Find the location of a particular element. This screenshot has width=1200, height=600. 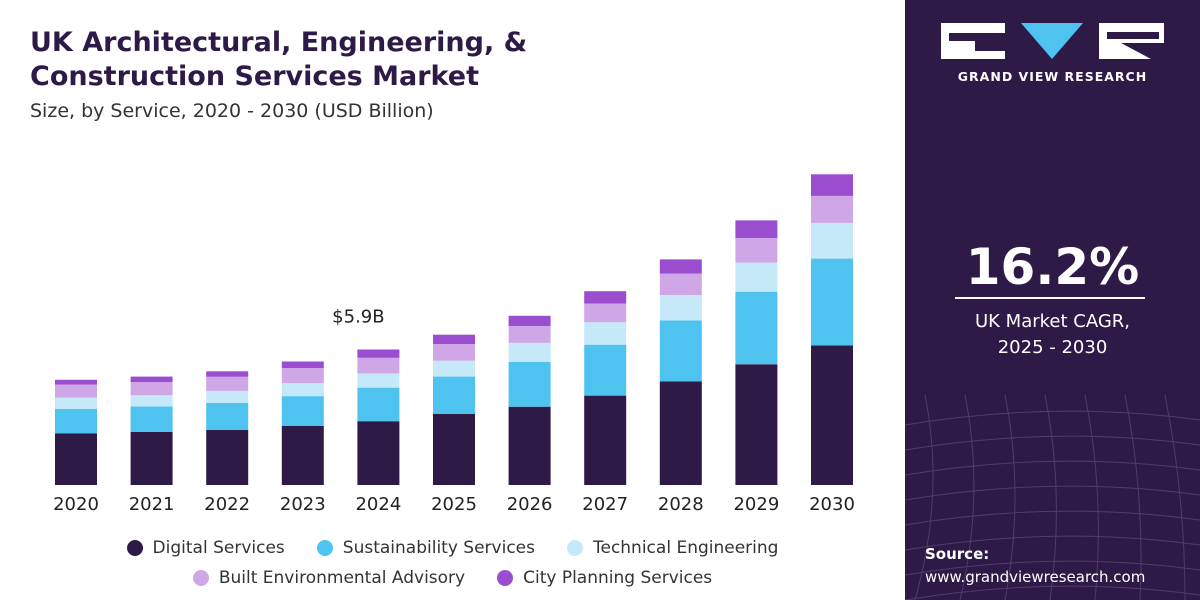

legend-item: Digital Services is located at coordinates (205, 548).